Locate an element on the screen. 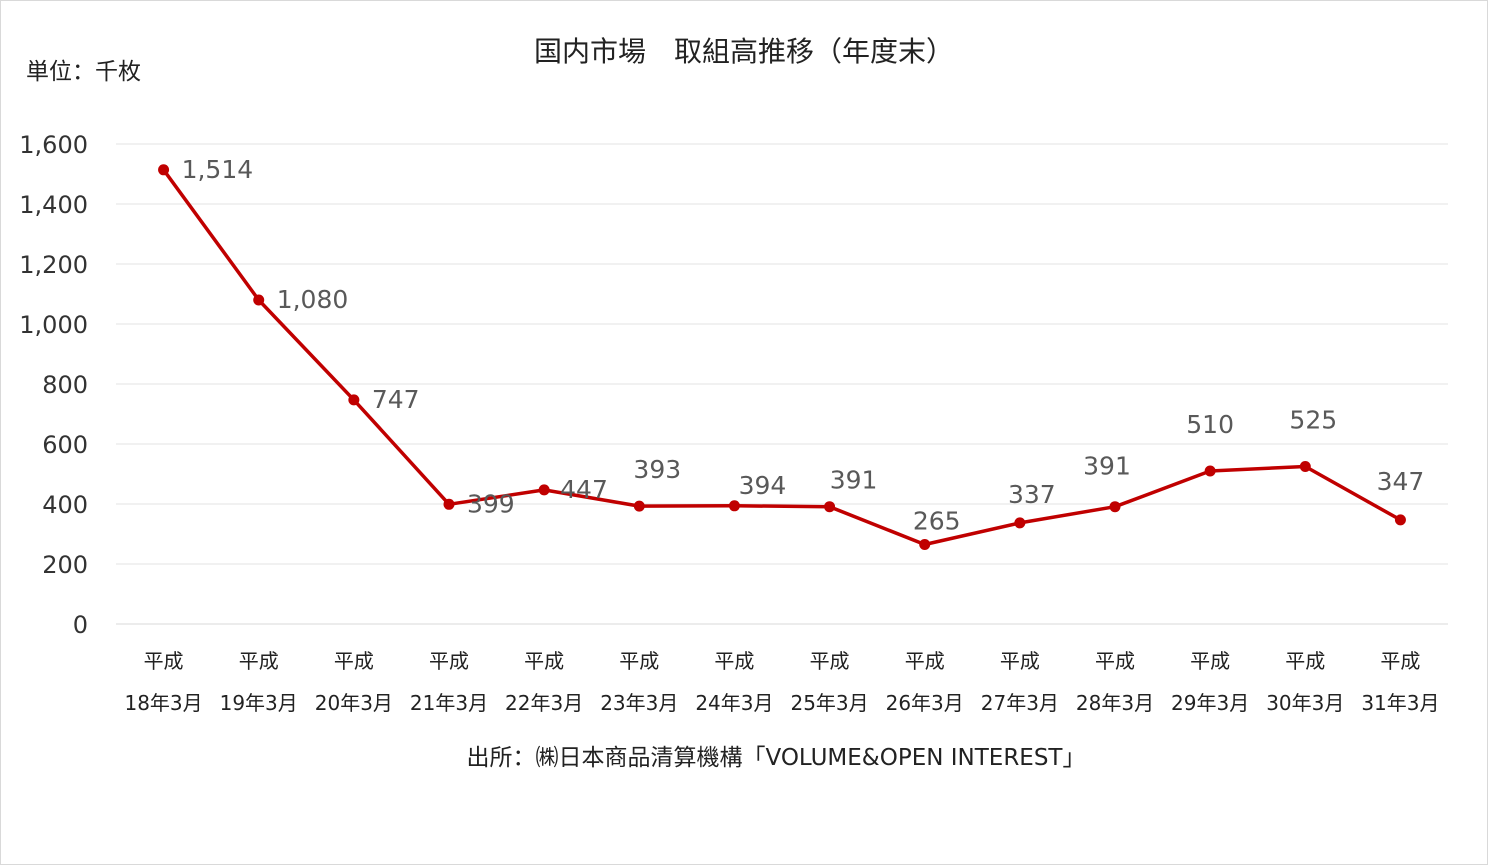 The image size is (1488, 865). x-tick-label-date: 26年3月 is located at coordinates (925, 703).